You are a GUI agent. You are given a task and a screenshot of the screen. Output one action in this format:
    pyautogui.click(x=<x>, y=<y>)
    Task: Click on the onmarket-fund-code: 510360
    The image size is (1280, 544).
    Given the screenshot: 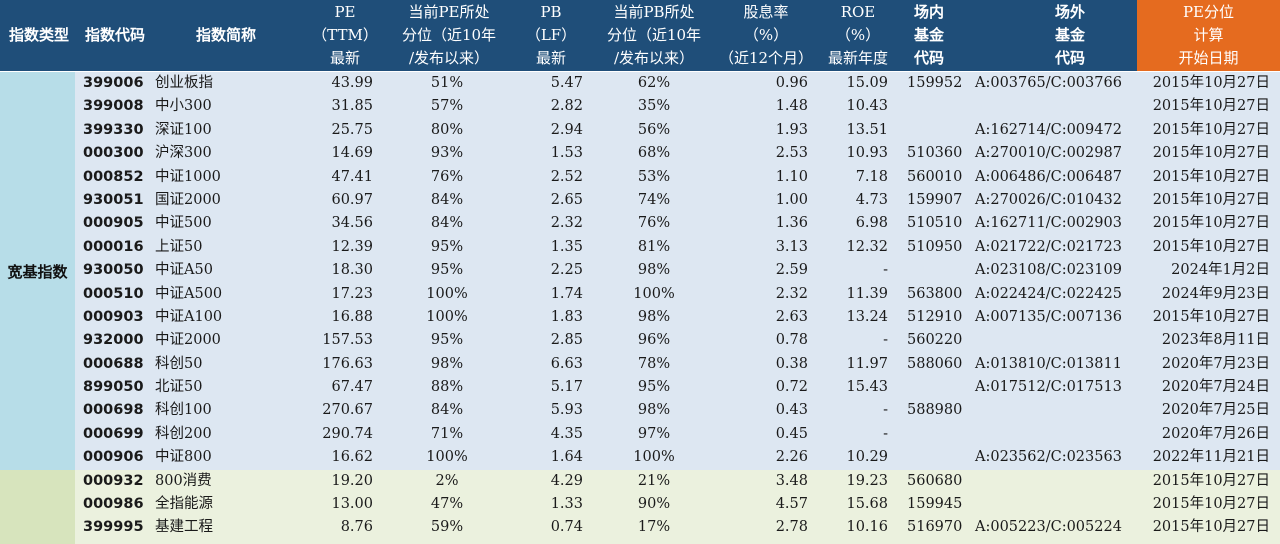 What is the action you would take?
    pyautogui.click(x=935, y=153)
    